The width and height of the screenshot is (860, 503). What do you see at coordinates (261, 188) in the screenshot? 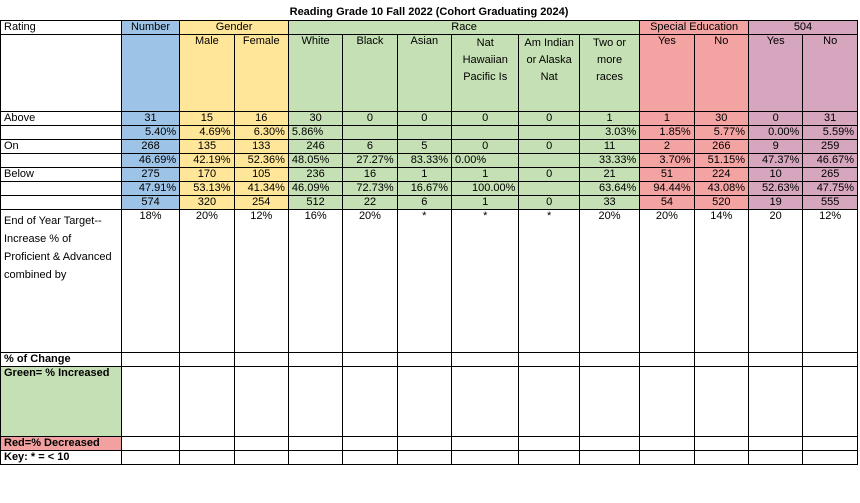
I see `cell: 41.34%` at bounding box center [261, 188].